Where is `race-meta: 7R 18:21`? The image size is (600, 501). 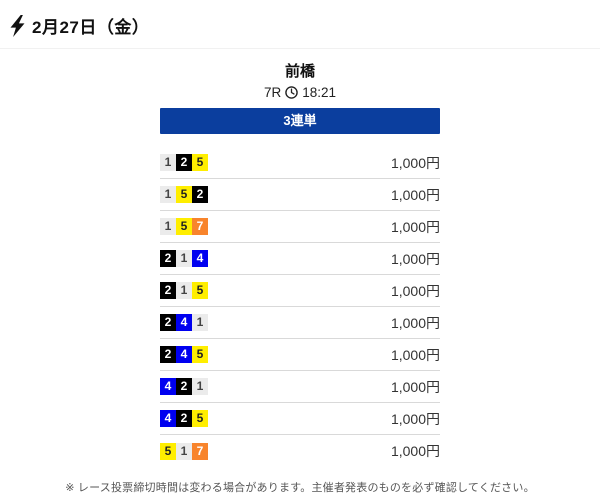 race-meta: 7R 18:21 is located at coordinates (300, 92).